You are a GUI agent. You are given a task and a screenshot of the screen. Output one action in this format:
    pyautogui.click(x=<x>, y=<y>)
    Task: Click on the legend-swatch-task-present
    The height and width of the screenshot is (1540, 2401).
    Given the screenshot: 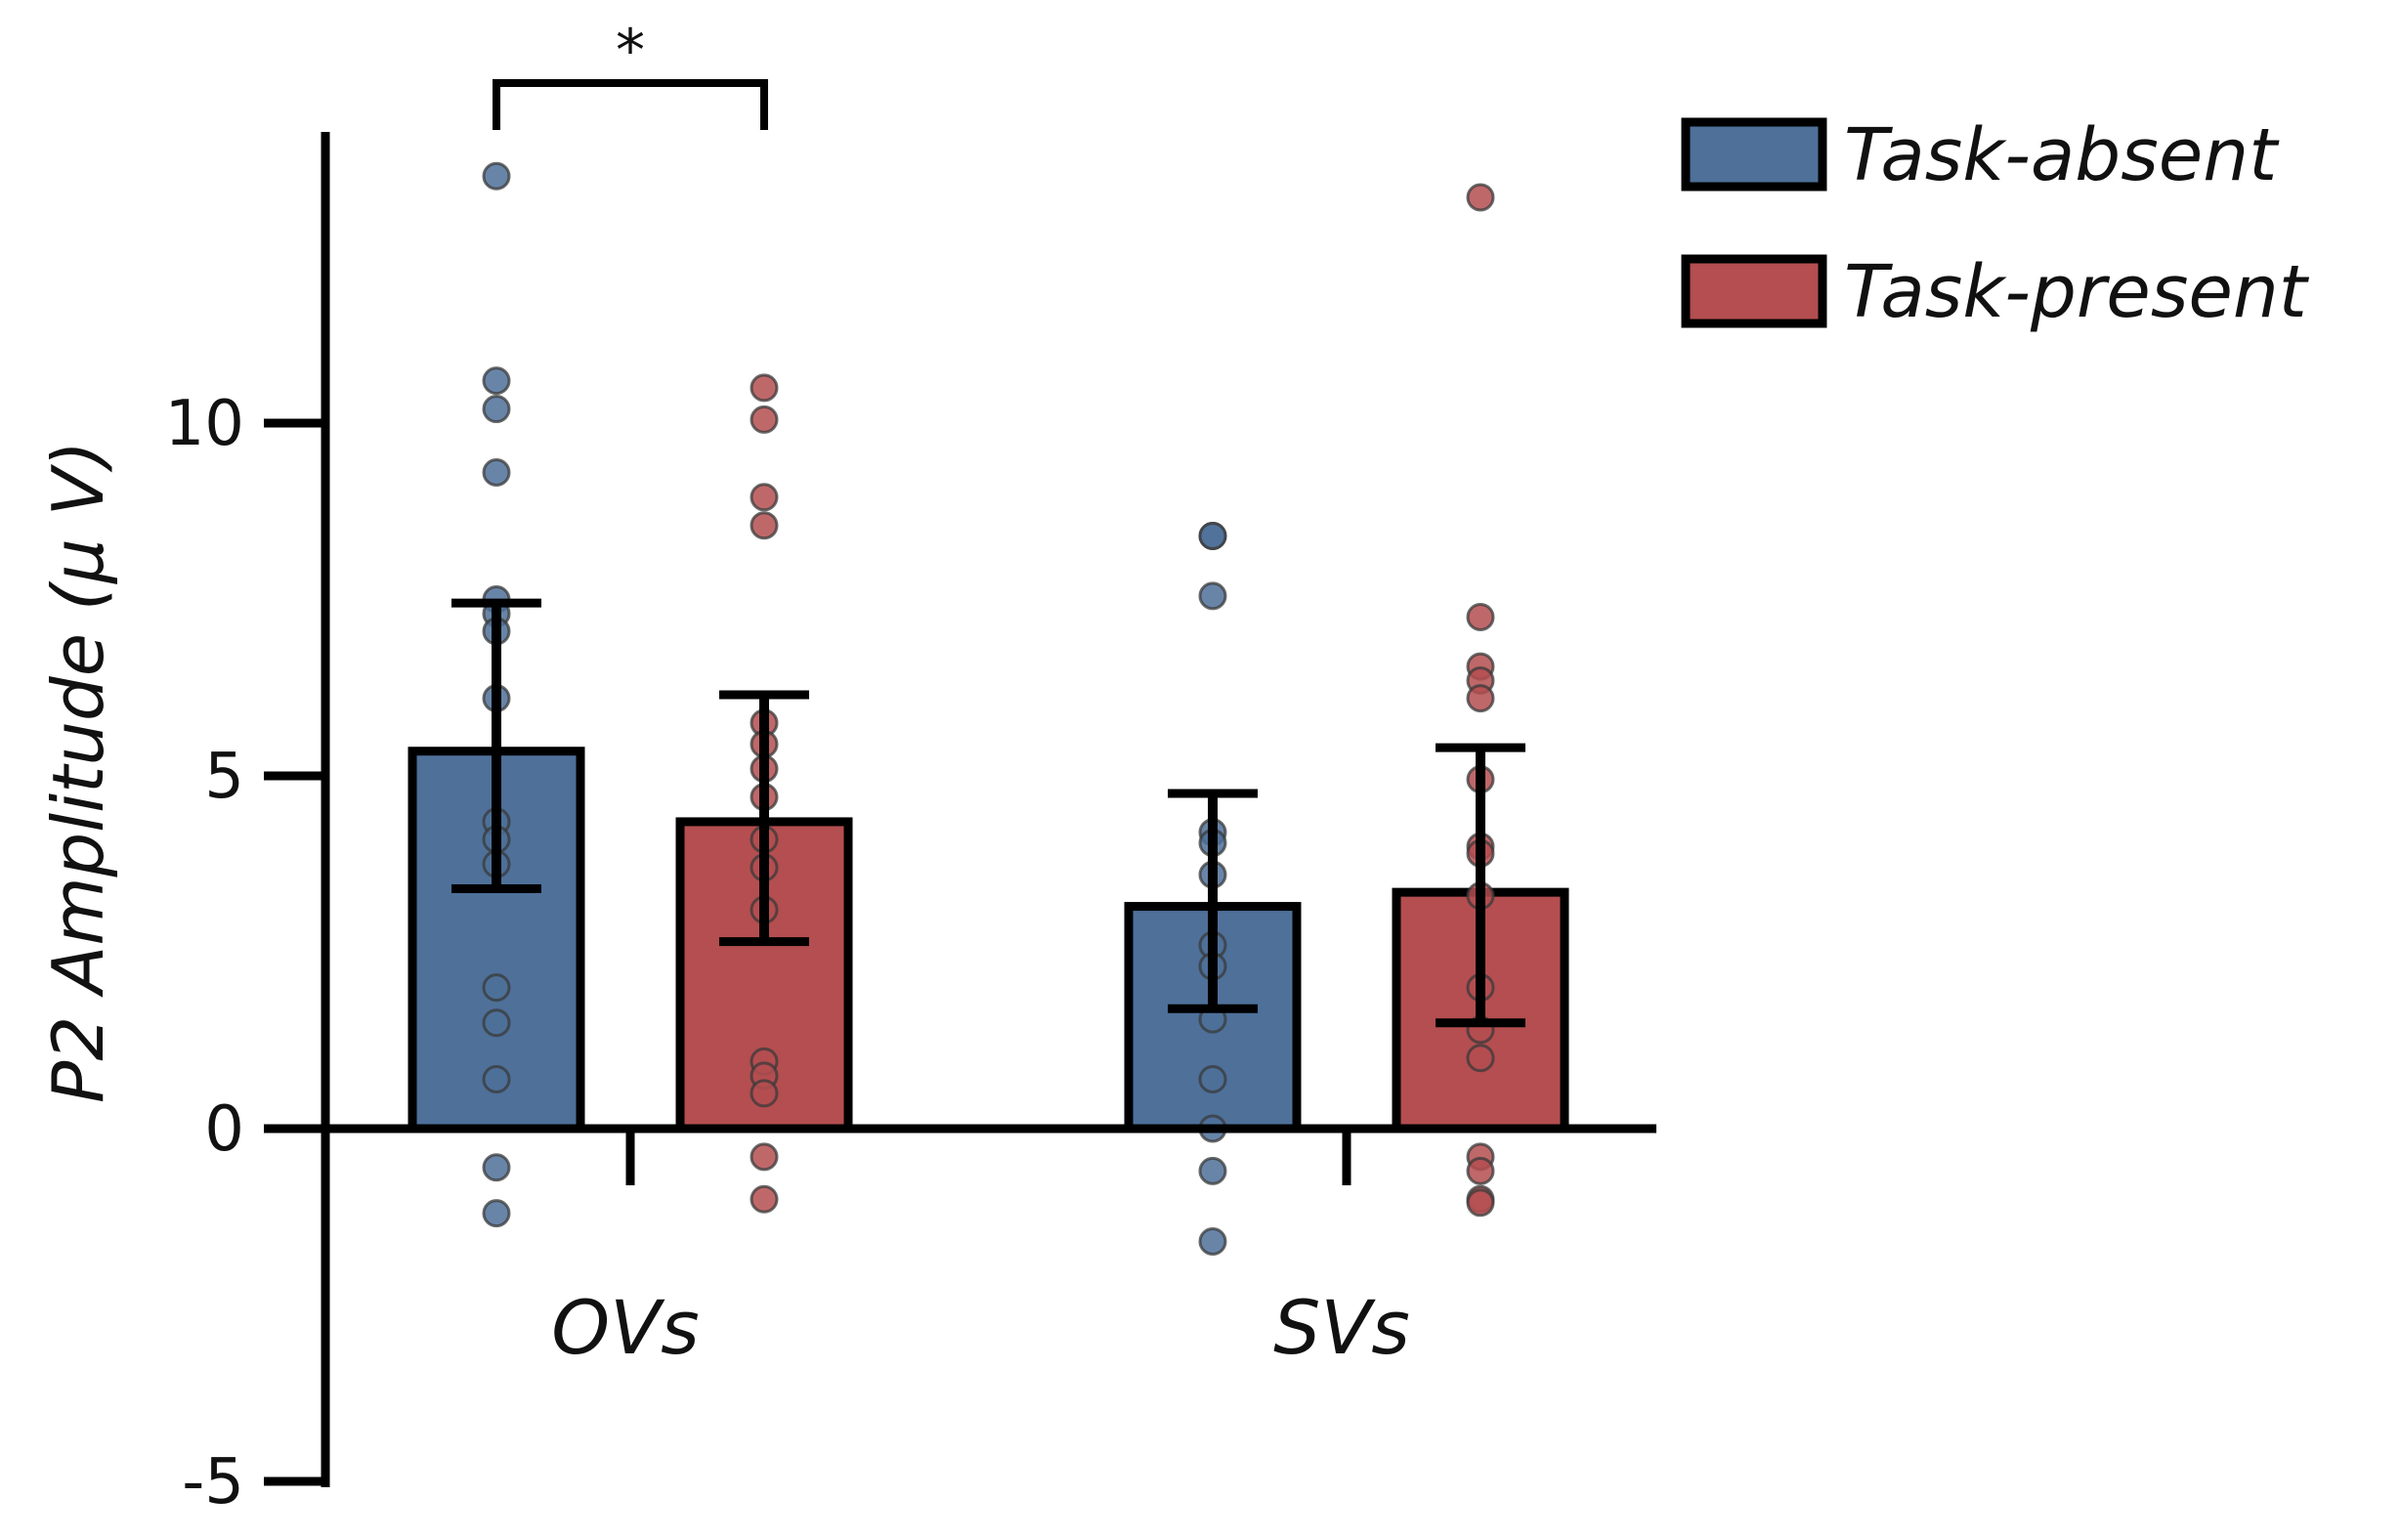 What is the action you would take?
    pyautogui.click(x=1754, y=291)
    